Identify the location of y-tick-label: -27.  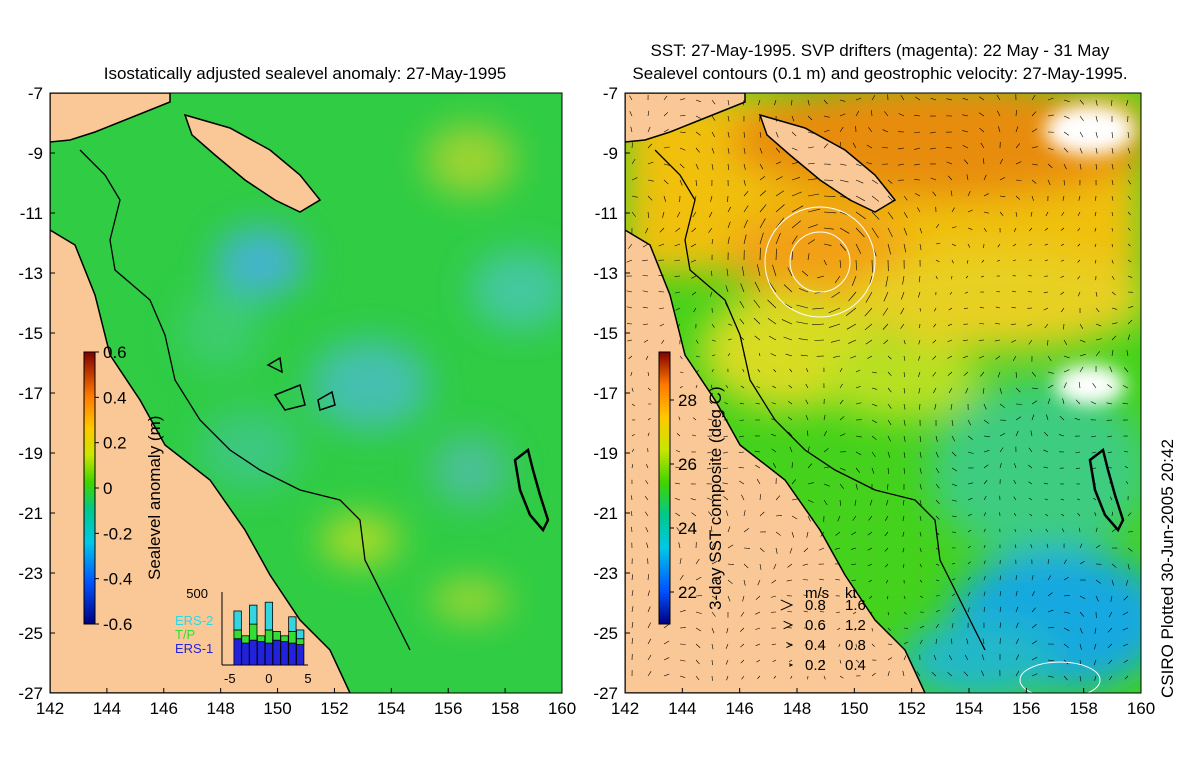
(30, 693).